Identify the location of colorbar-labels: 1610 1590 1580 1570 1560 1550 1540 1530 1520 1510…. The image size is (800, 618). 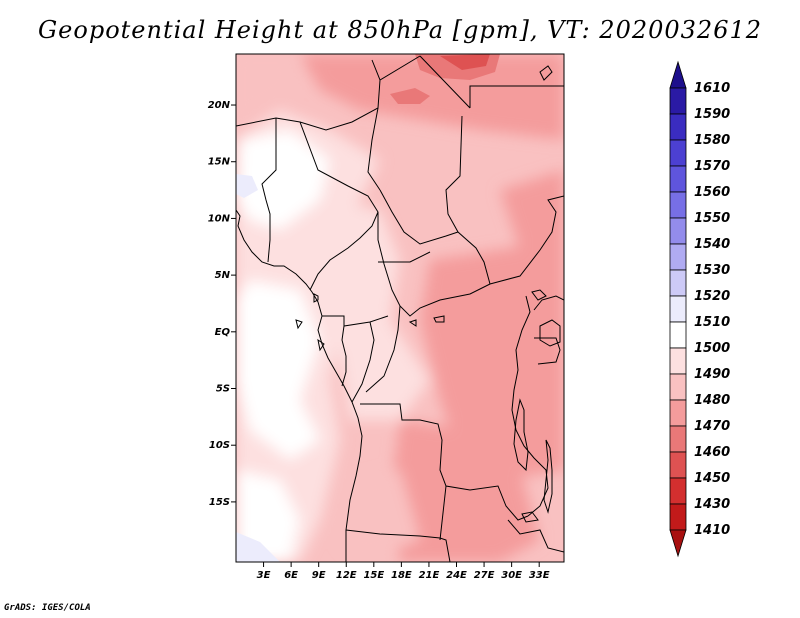
(712, 309).